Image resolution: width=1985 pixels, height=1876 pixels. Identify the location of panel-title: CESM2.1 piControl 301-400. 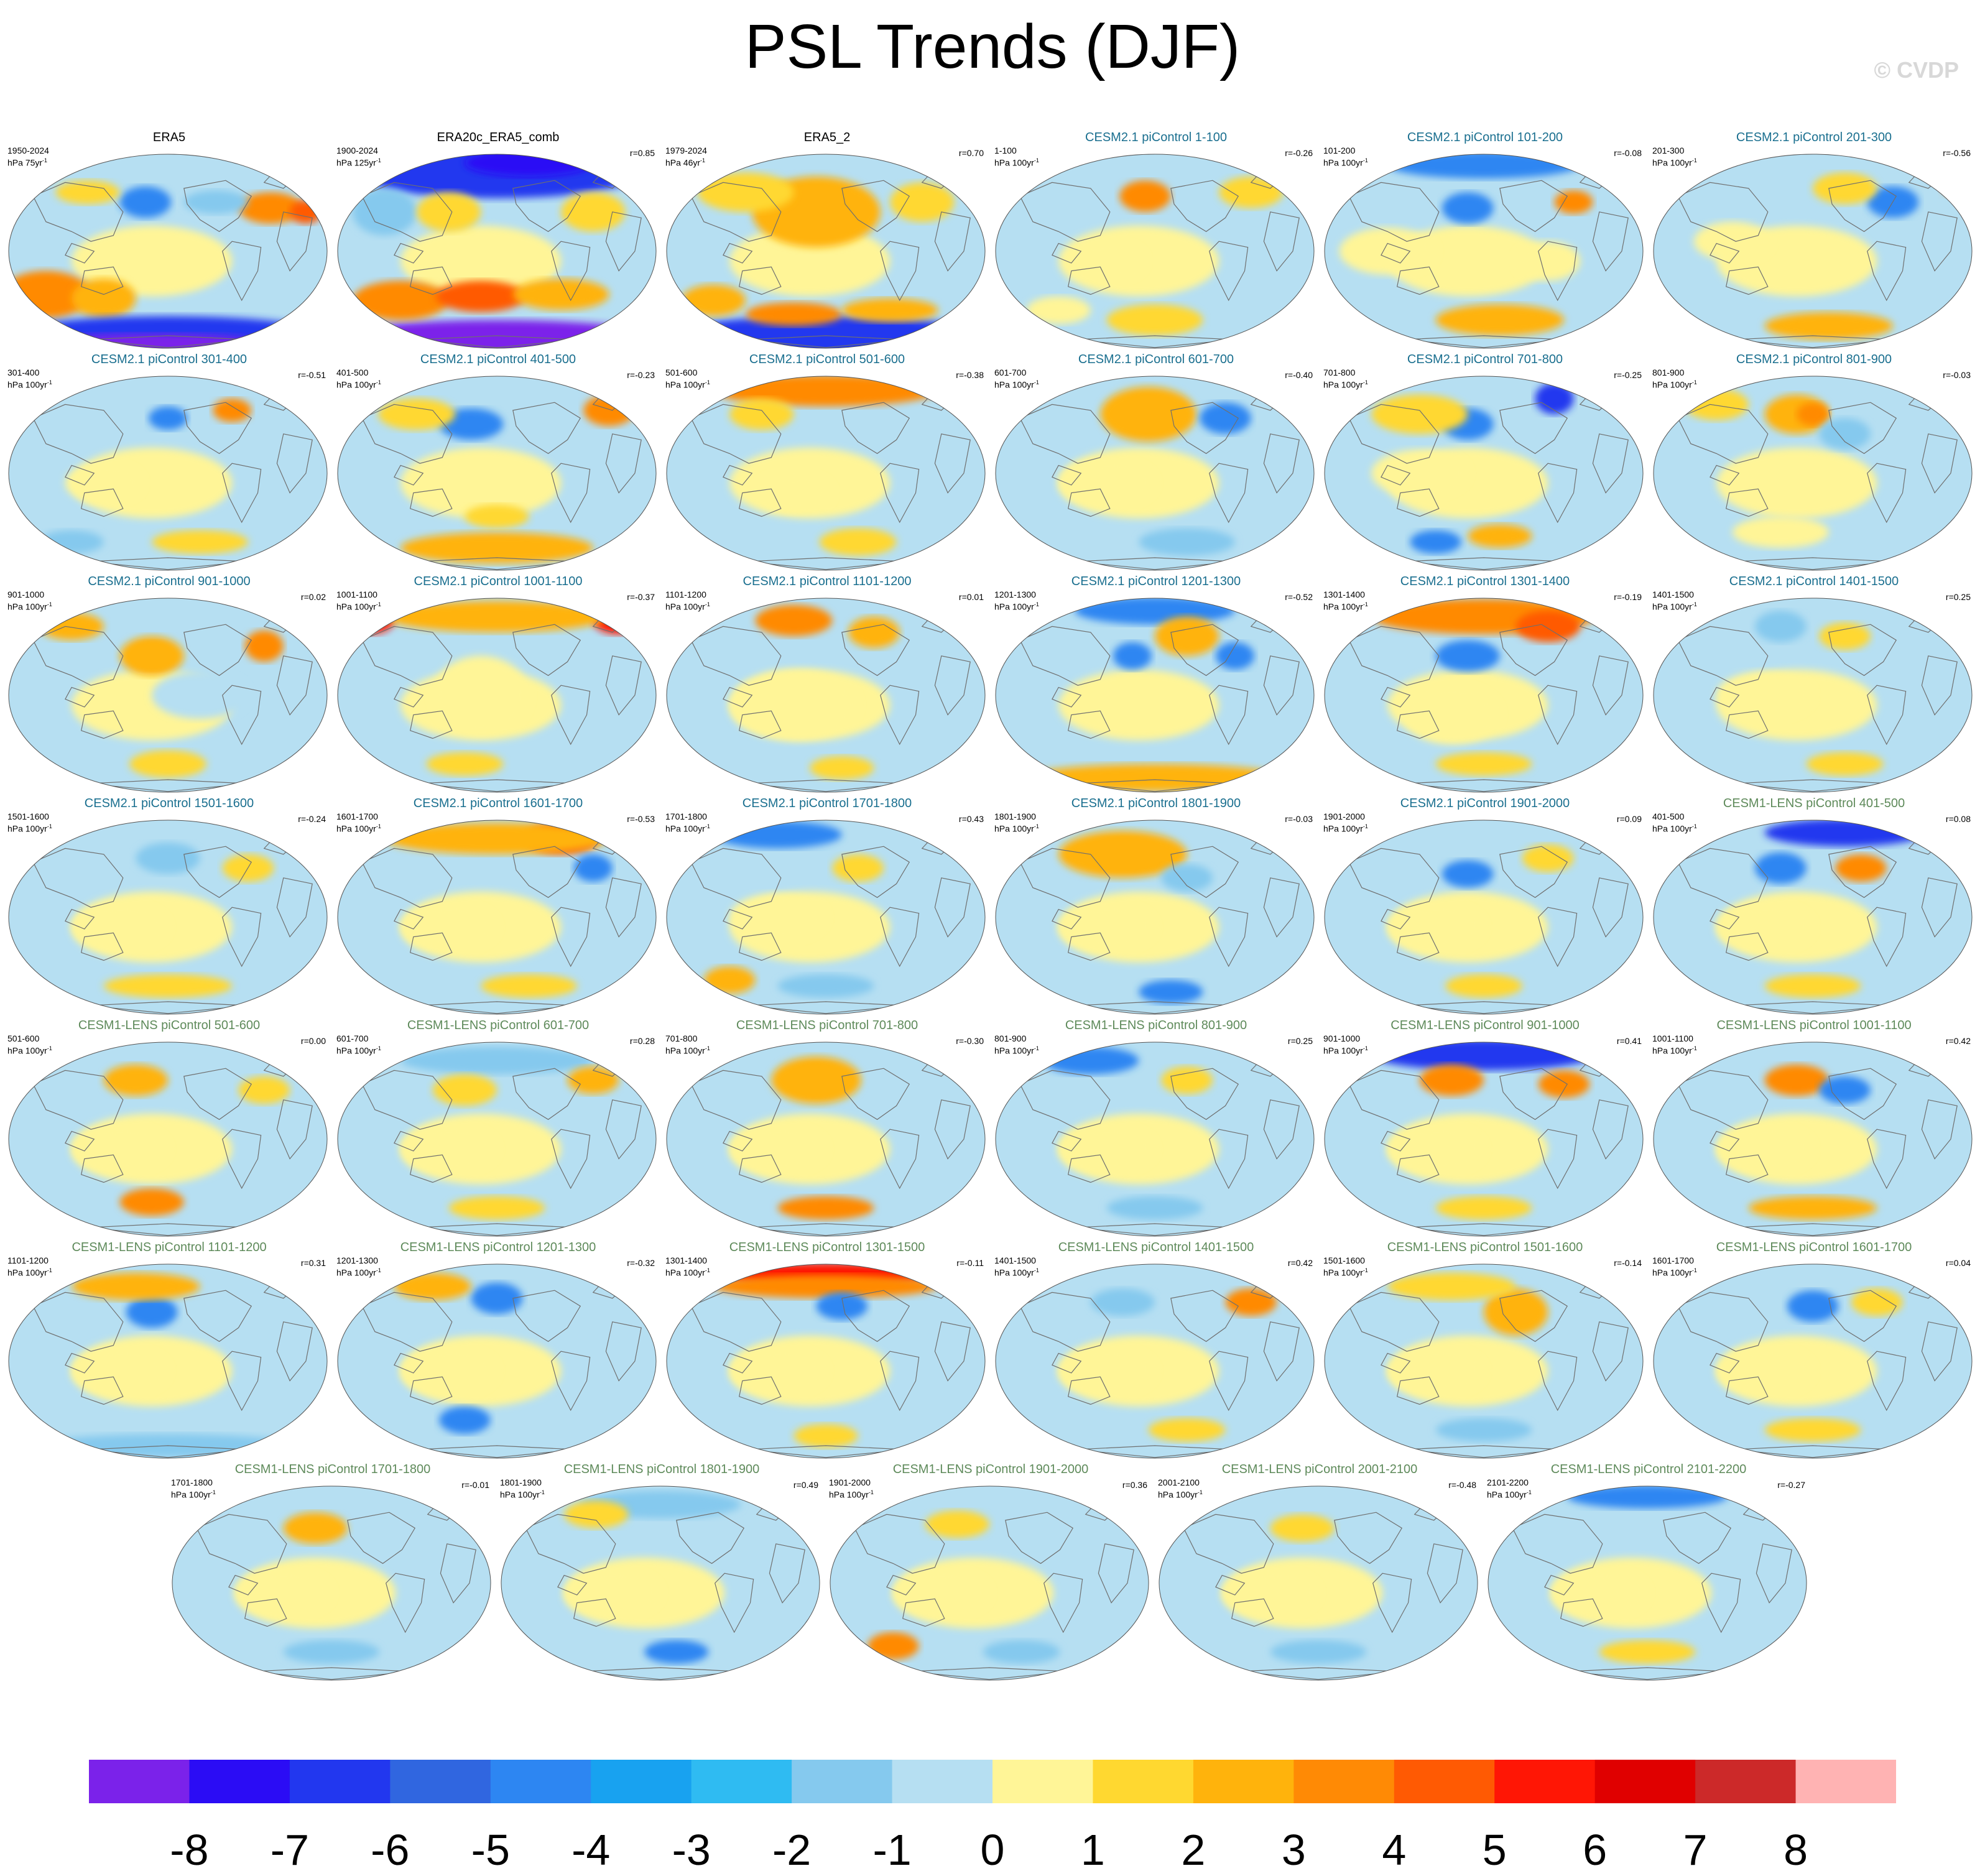
(169, 359).